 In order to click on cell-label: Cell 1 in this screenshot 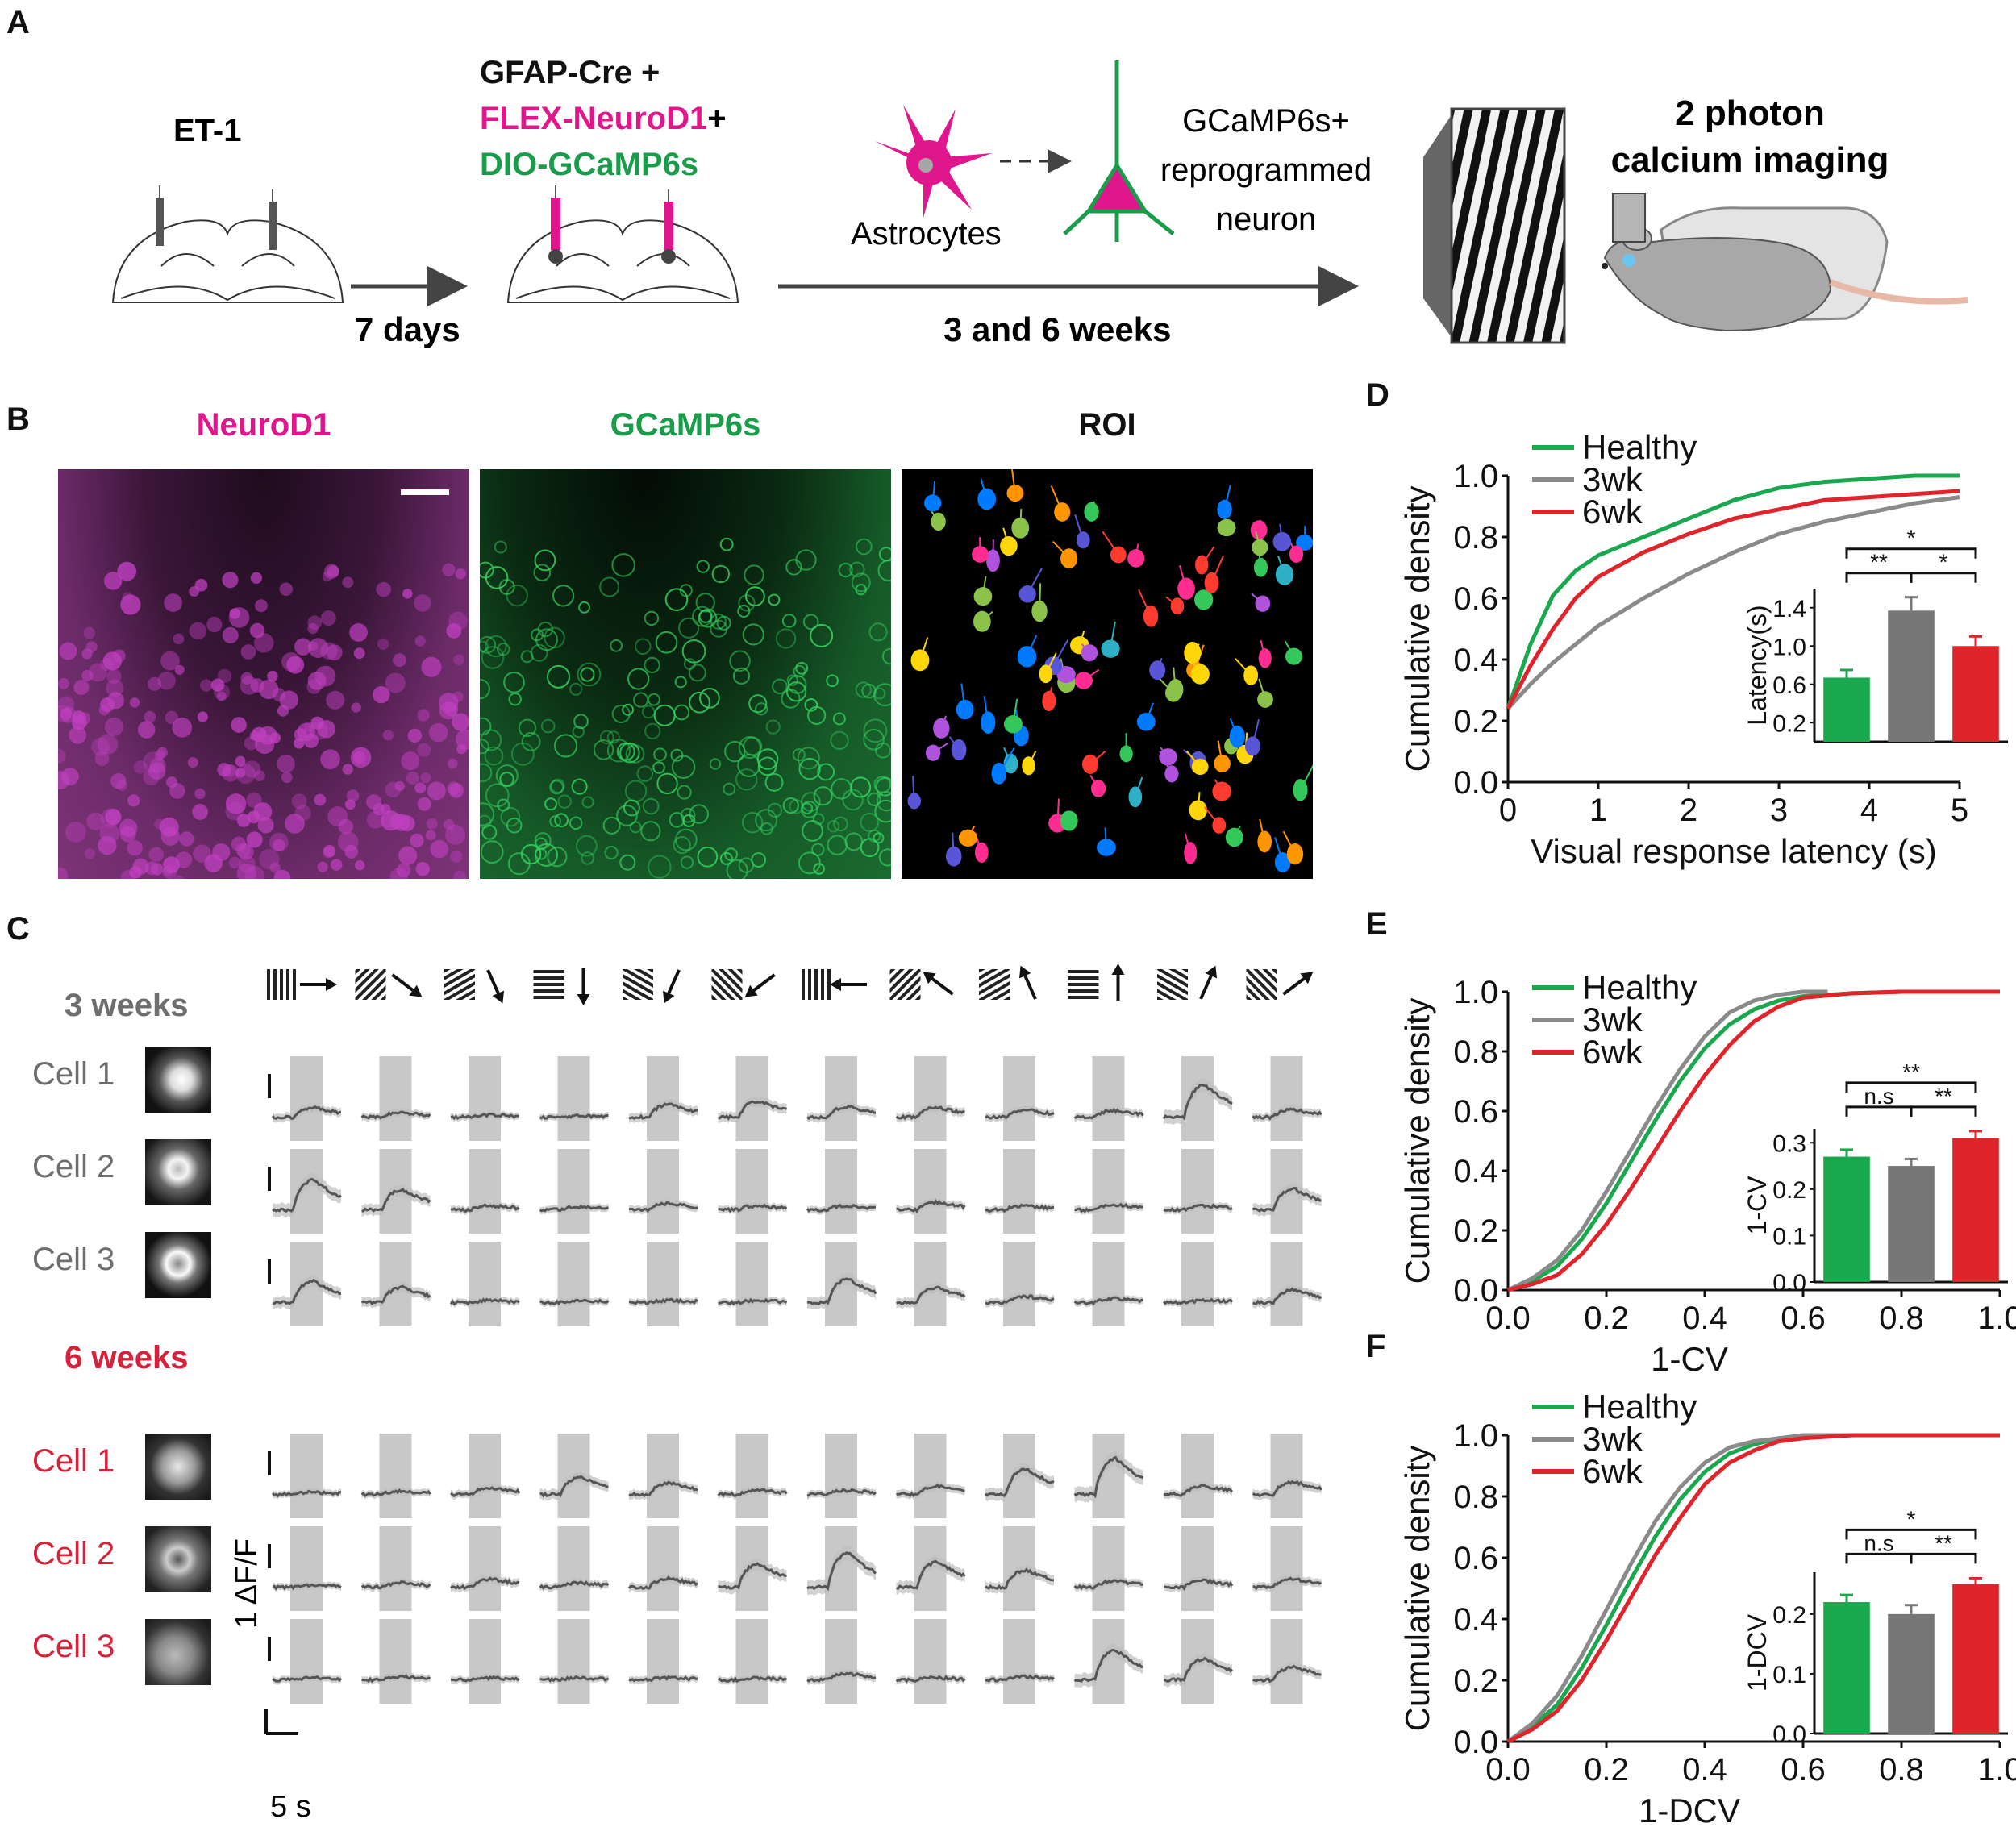, I will do `click(74, 1074)`.